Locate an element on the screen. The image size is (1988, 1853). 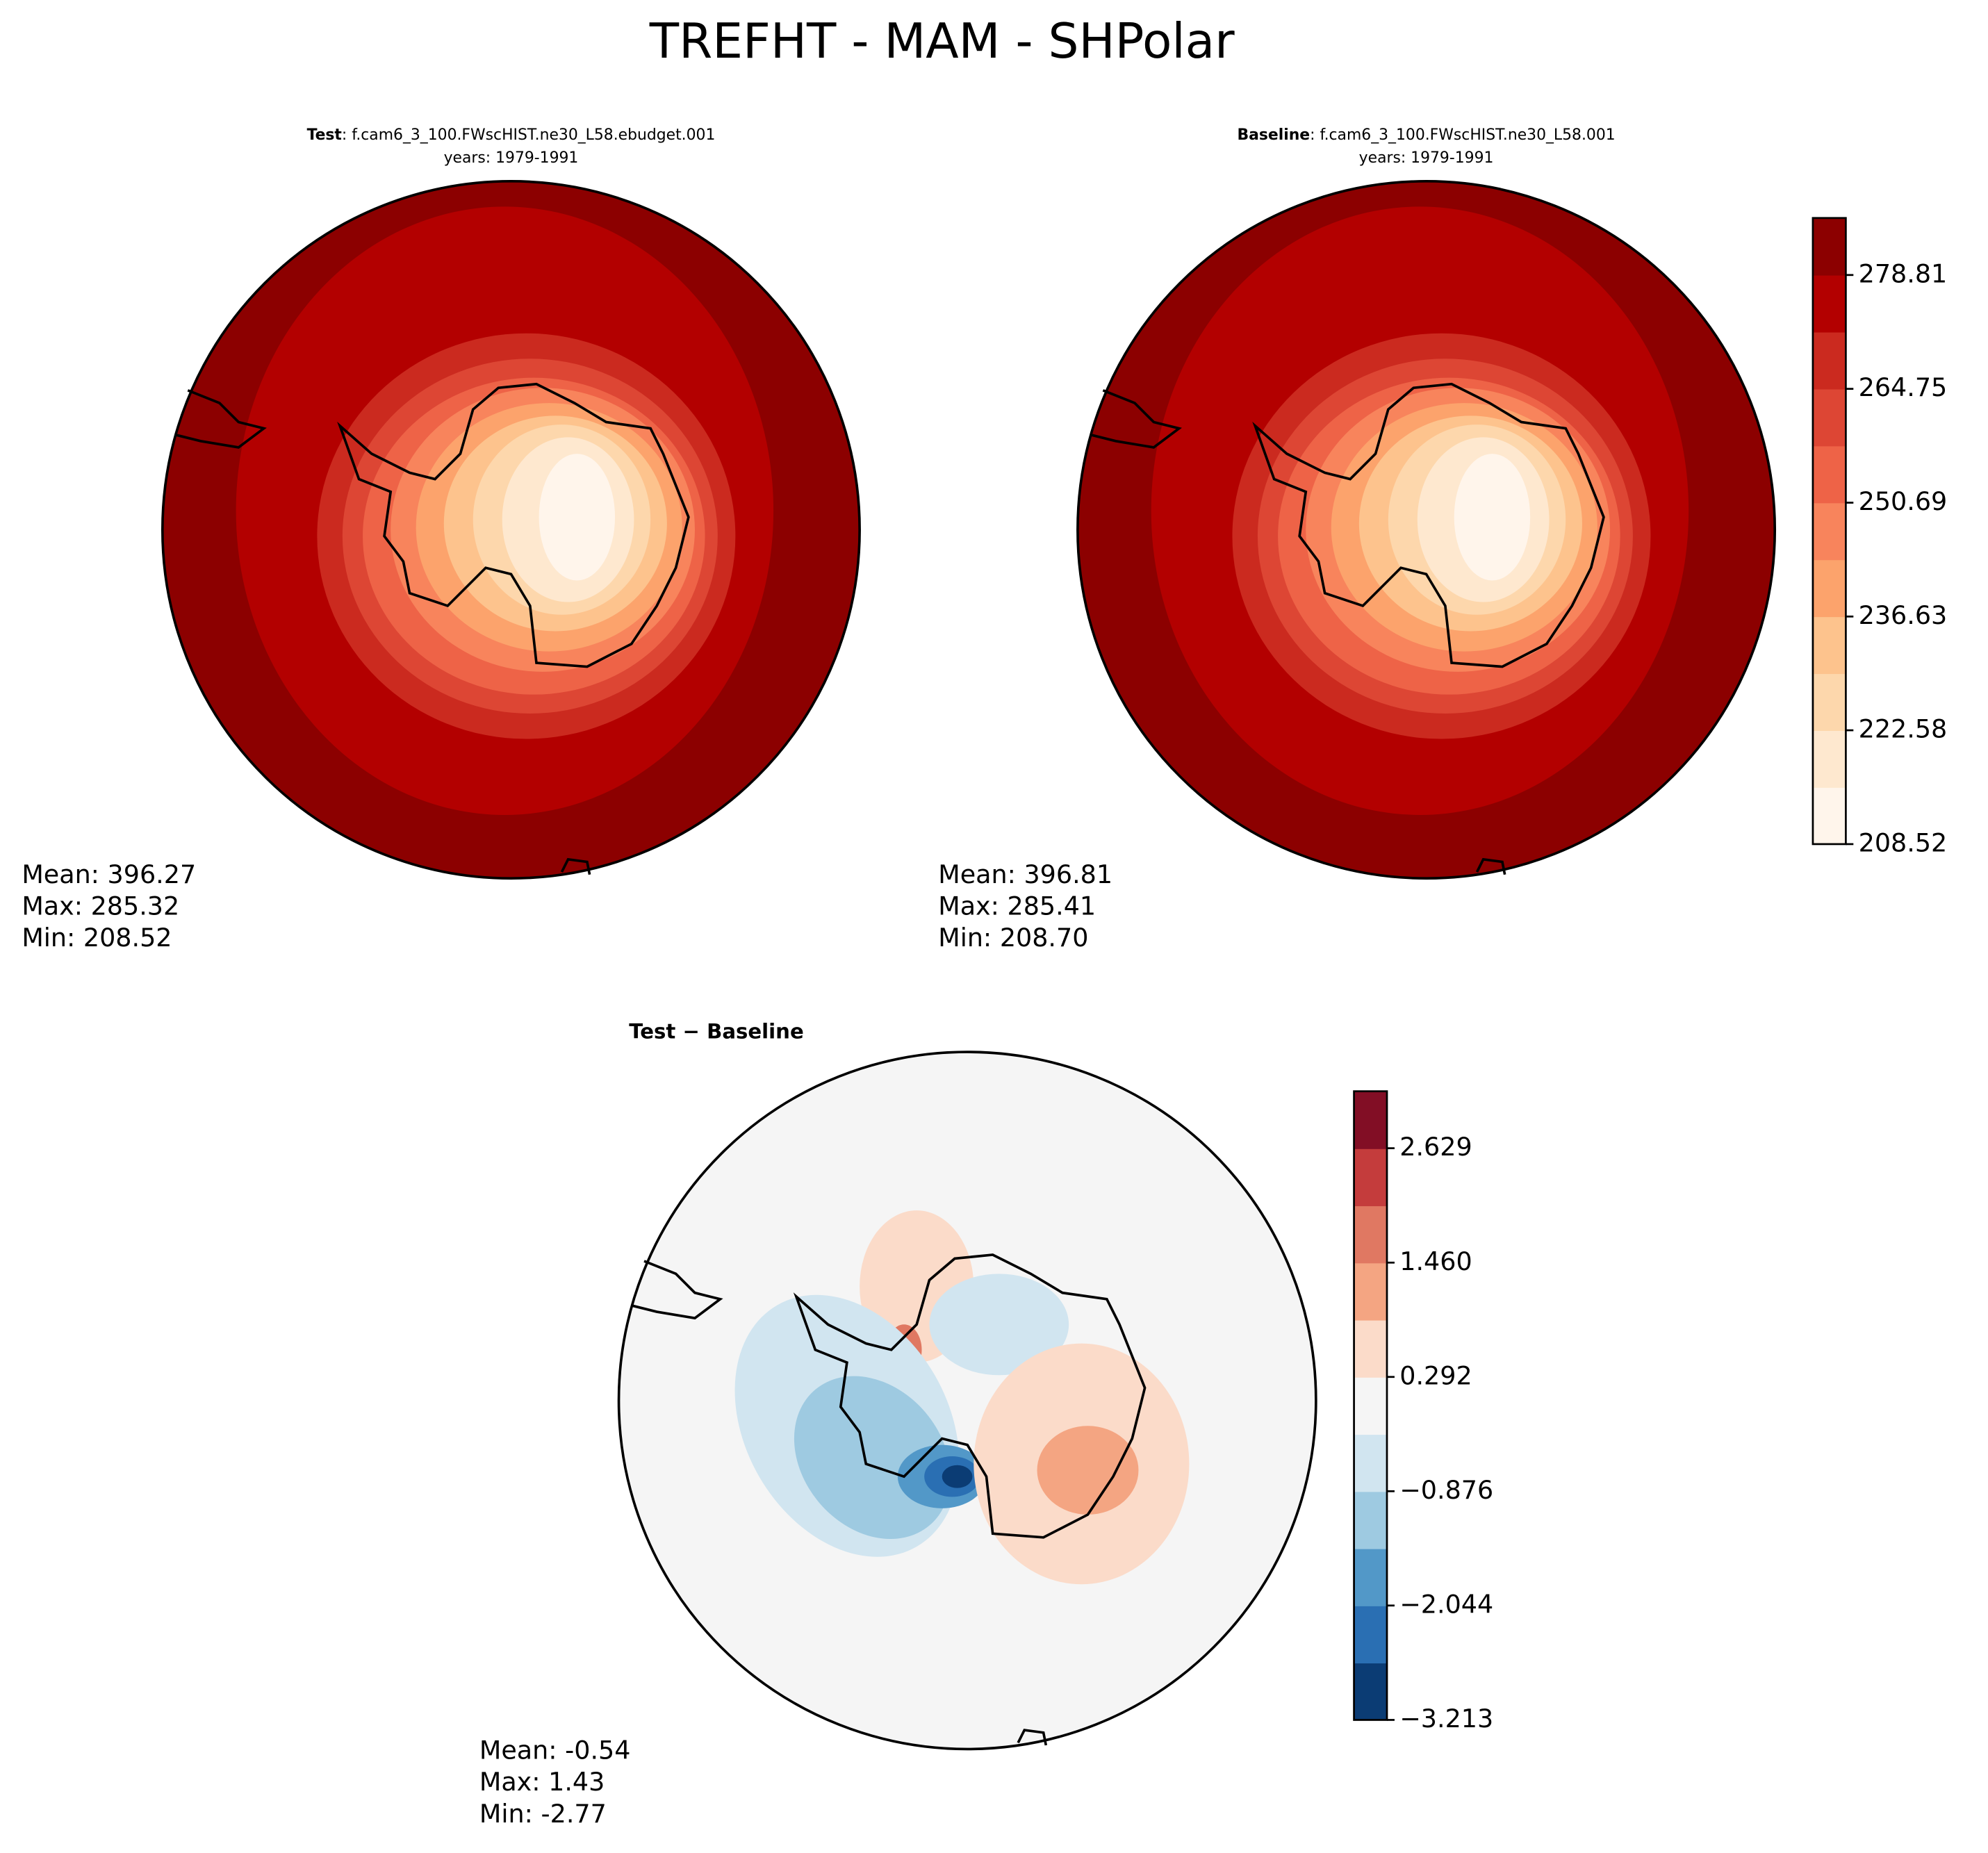
colorbar-tick-label: 0.292 is located at coordinates (1435, 1375).